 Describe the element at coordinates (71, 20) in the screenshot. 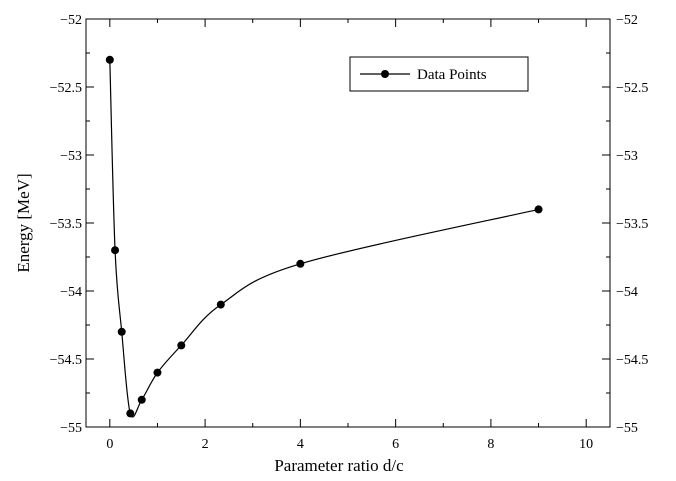

I see `y-tick-label-left: −52` at that location.